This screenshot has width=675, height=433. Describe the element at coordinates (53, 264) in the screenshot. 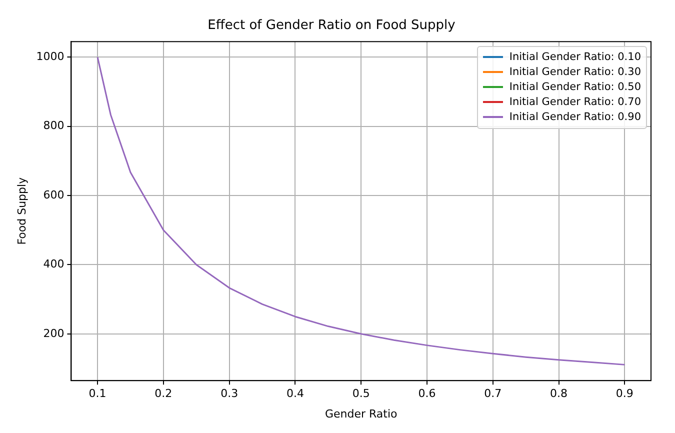

I see `y-tick-label: 400` at that location.